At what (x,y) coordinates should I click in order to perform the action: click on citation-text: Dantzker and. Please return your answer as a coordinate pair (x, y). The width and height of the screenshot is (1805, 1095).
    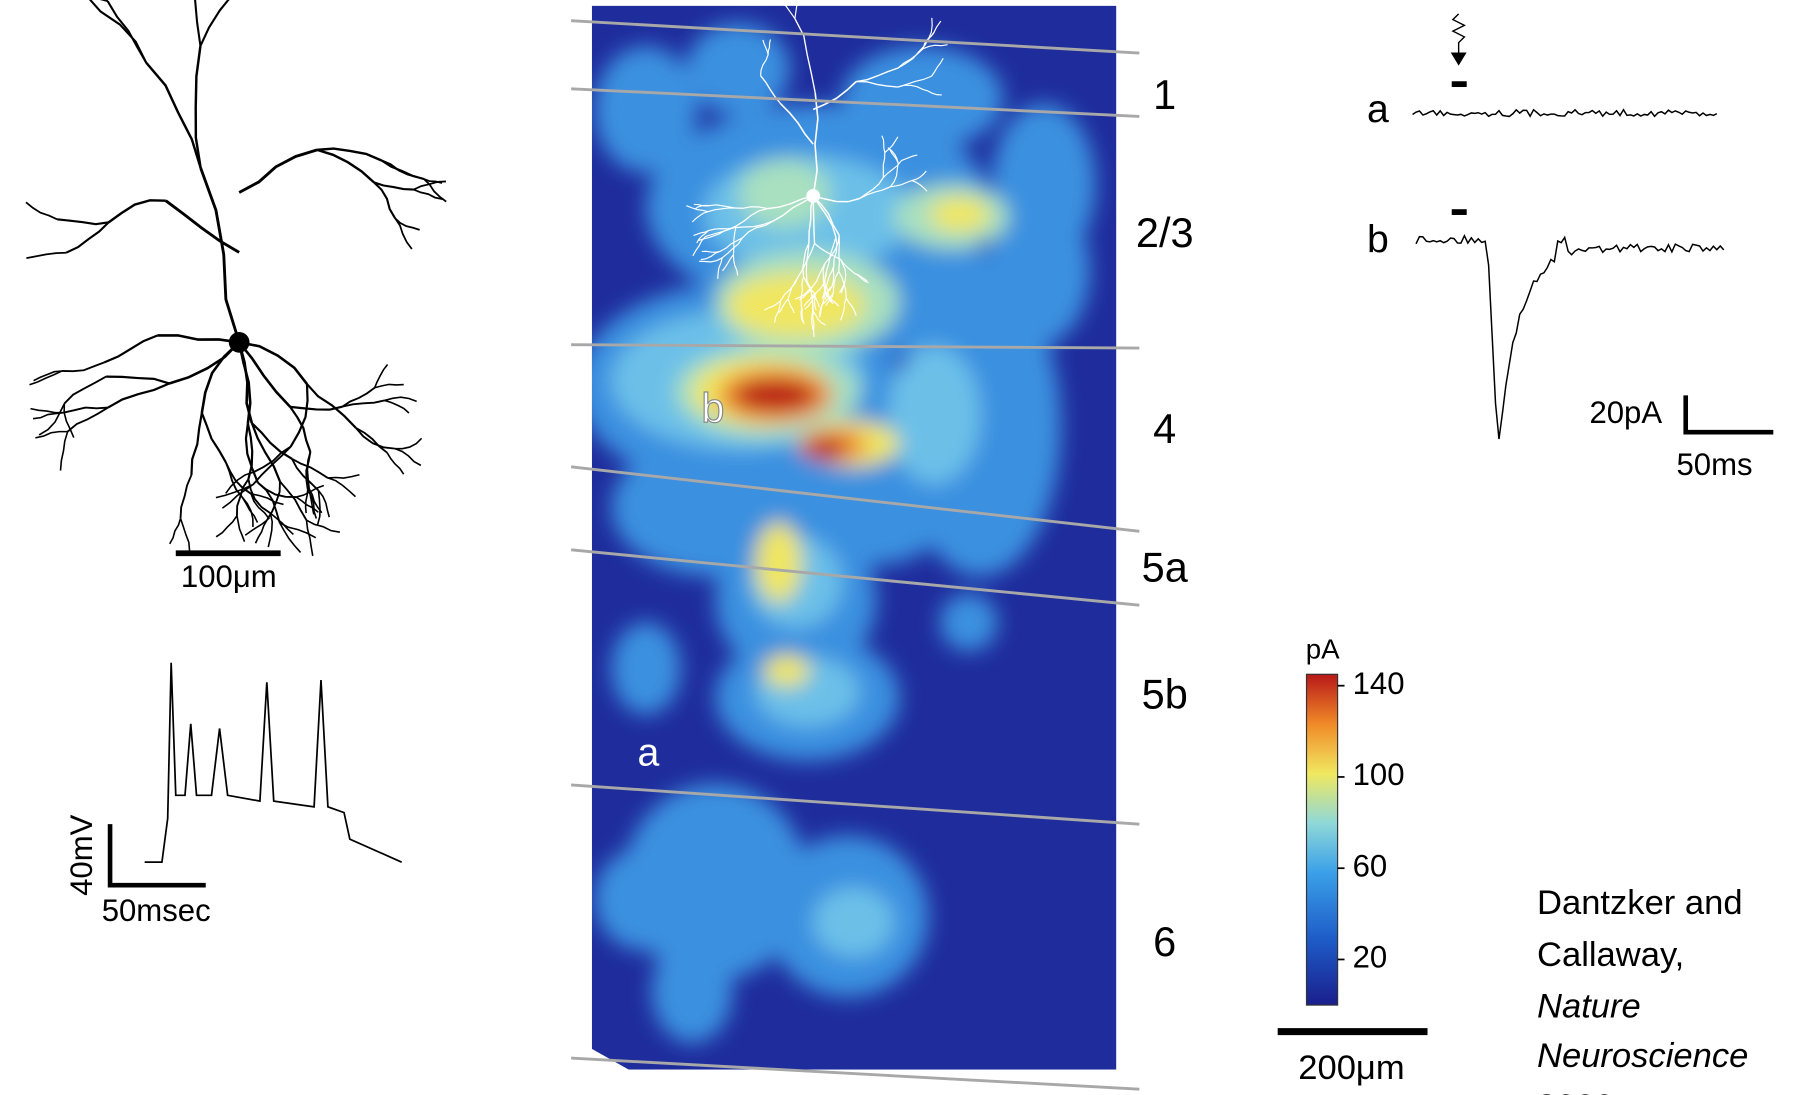
    Looking at the image, I should click on (1640, 903).